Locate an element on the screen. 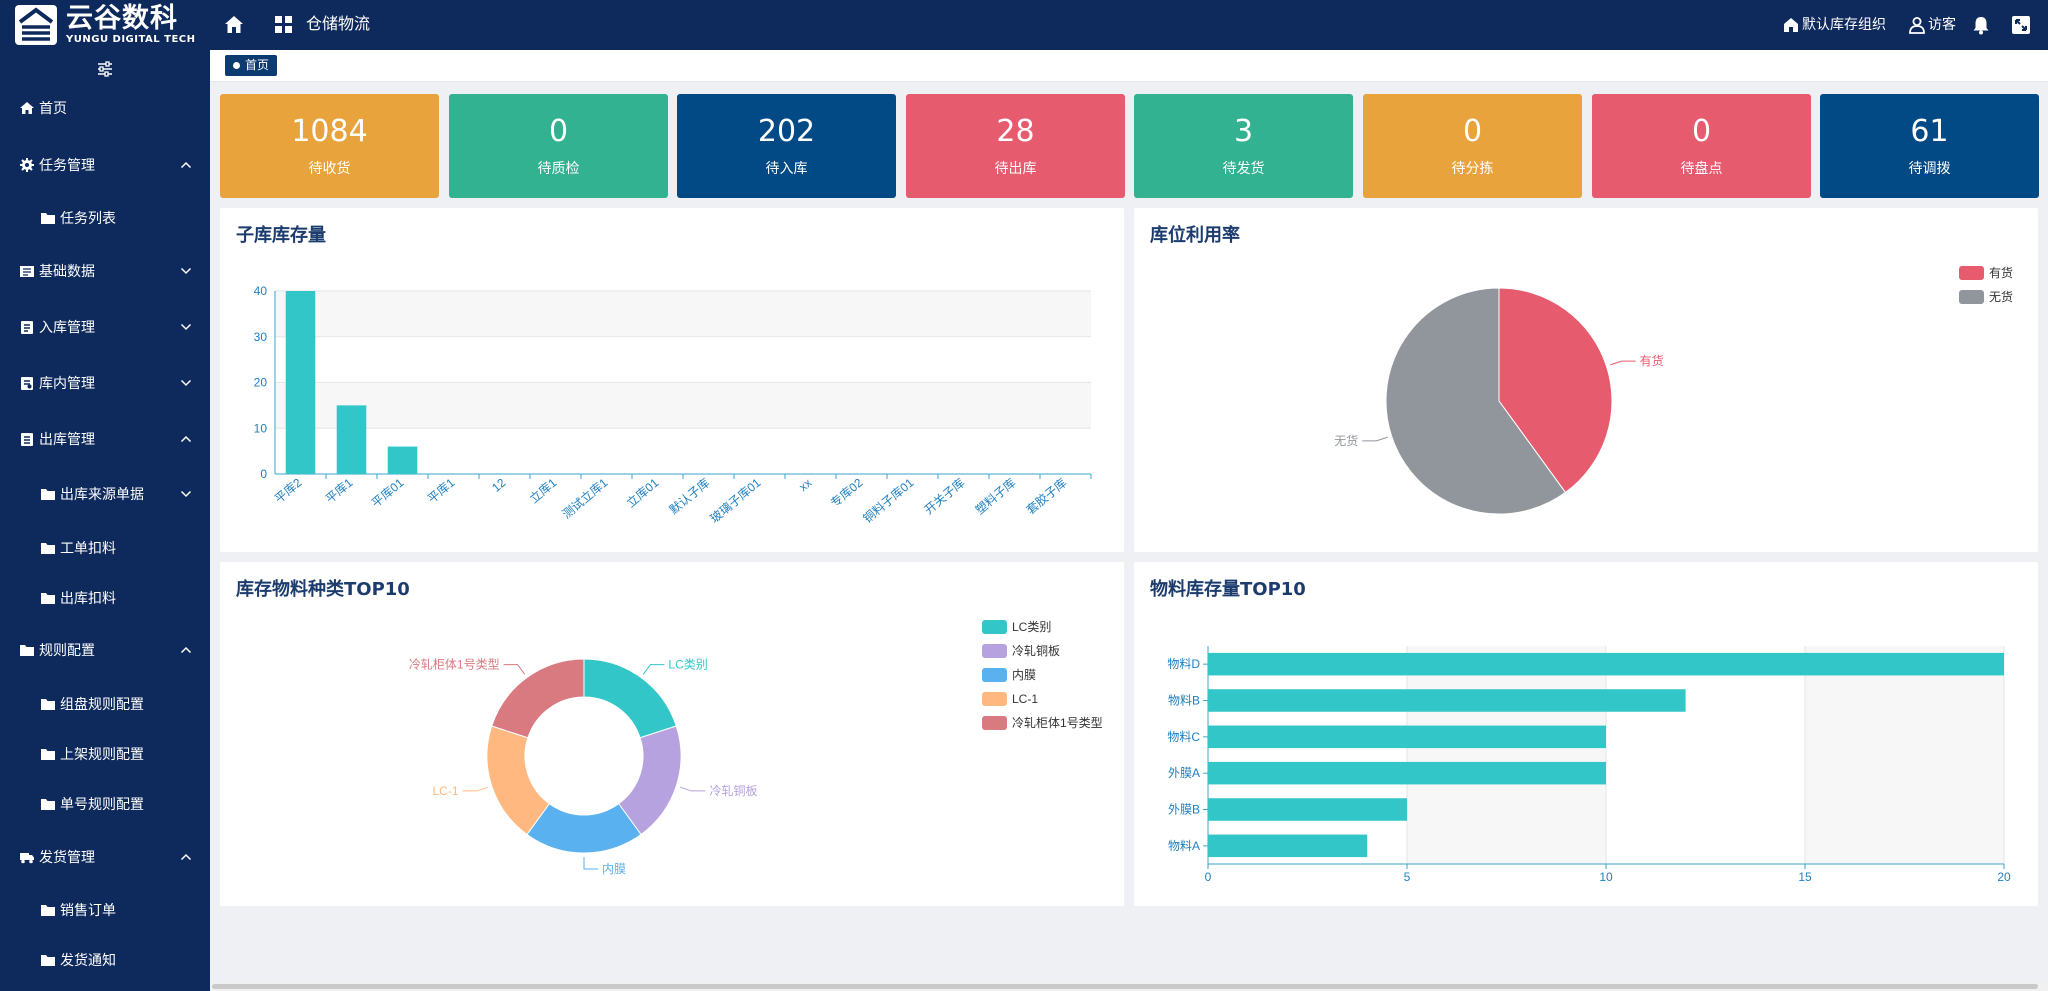  sidebar-item: 出库来源单据 is located at coordinates (105, 494).